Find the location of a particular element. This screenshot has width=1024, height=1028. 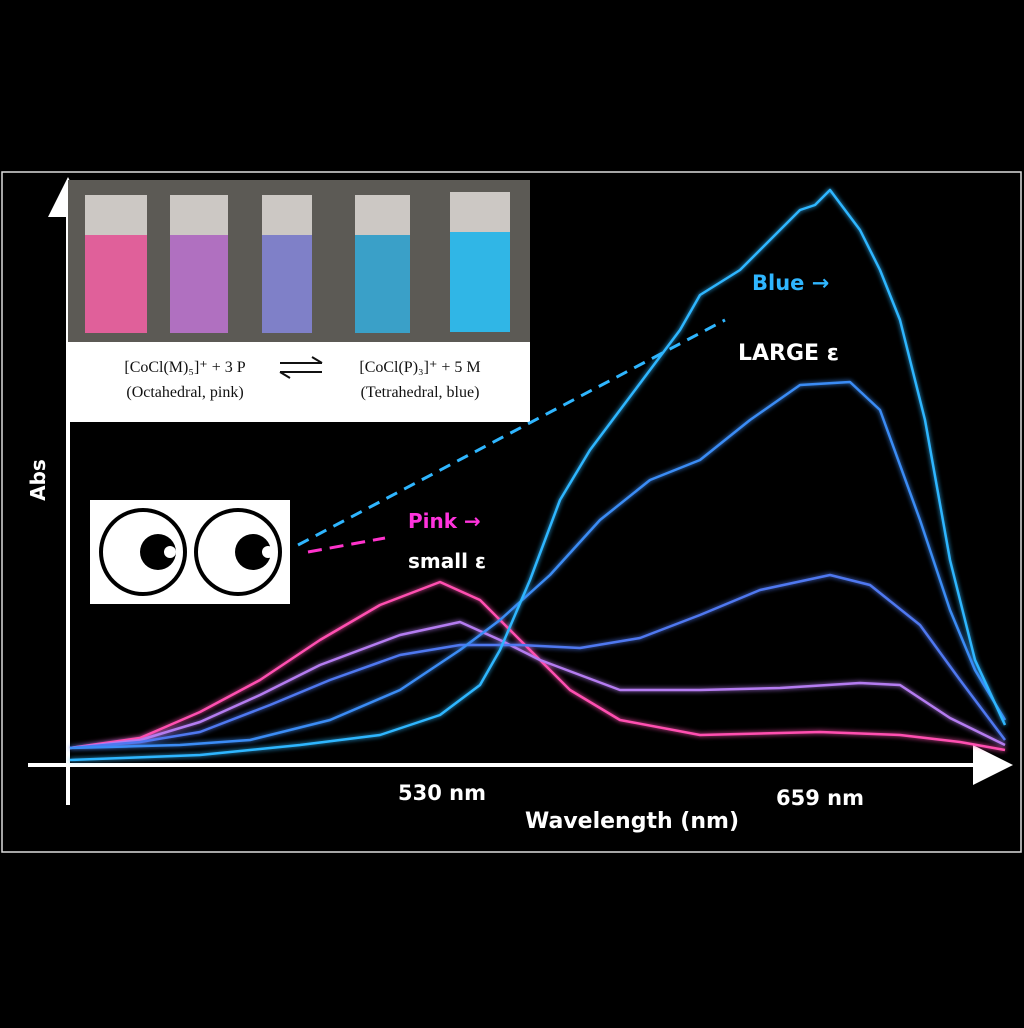

large-epsilon-text: LARGE ε is located at coordinates (788, 353).